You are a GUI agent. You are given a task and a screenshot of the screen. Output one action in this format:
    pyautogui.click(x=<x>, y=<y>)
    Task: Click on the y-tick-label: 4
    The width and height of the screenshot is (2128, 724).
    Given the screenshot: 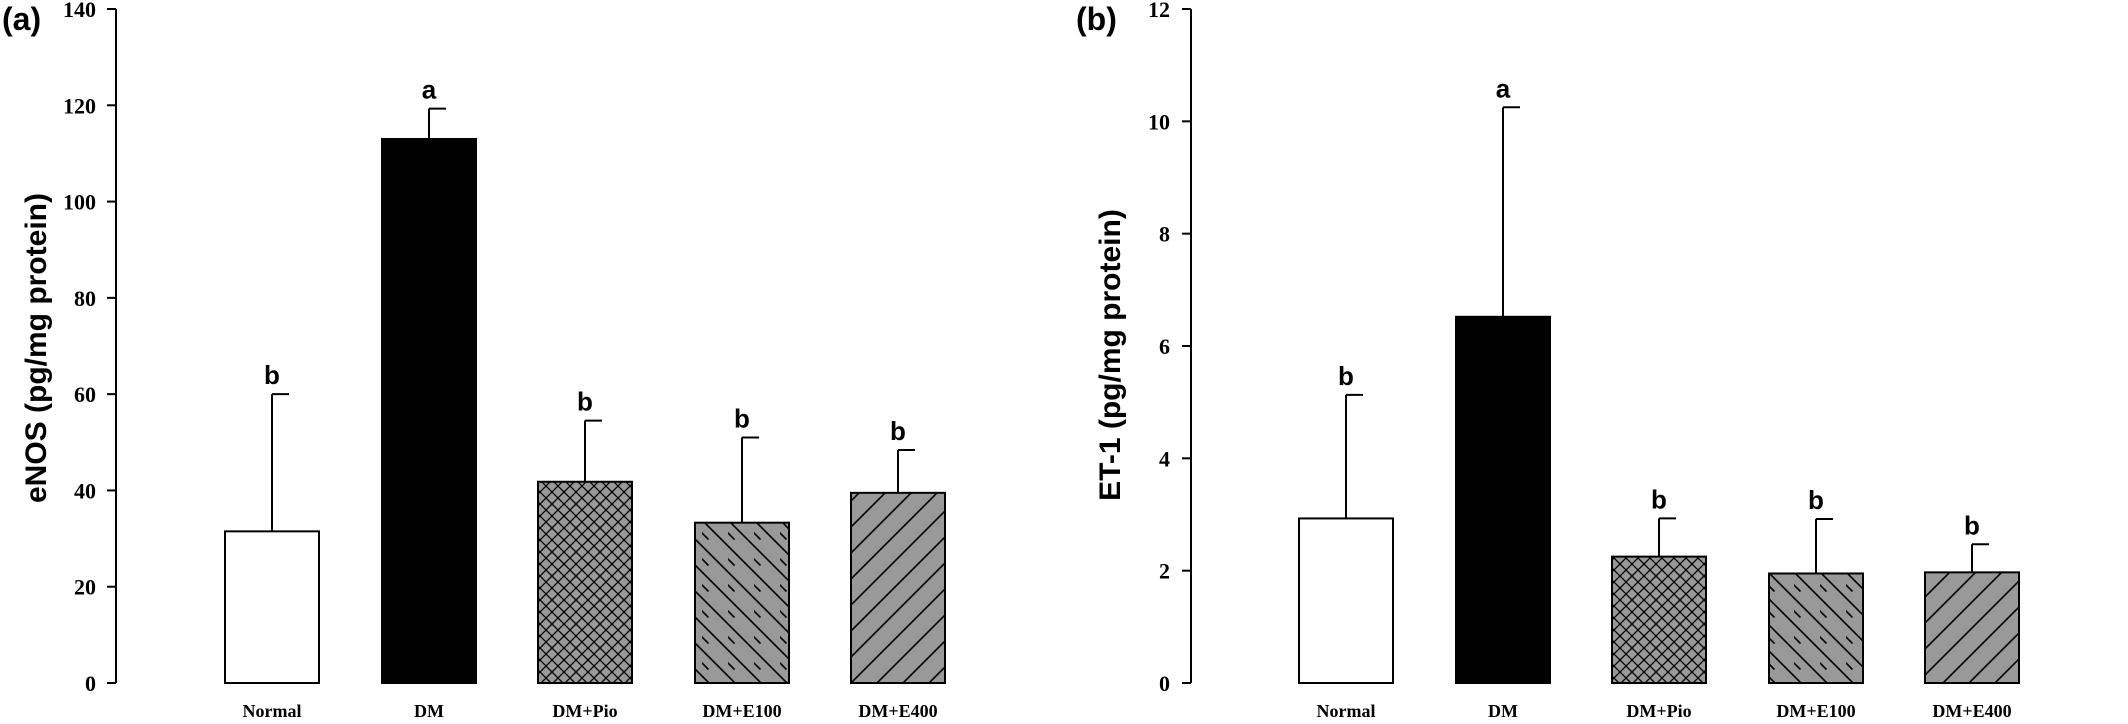 What is the action you would take?
    pyautogui.click(x=1164, y=458)
    